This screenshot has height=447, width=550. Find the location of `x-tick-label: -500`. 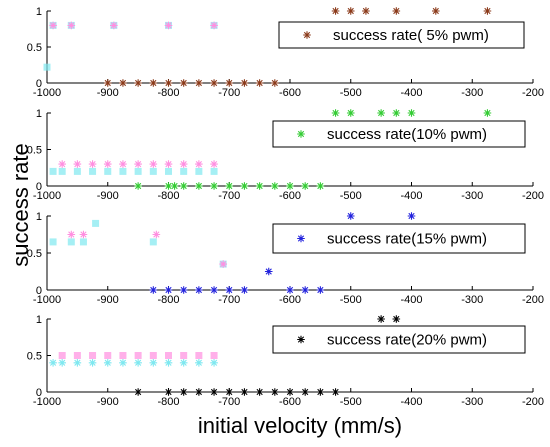

x-tick-label: -500 is located at coordinates (351, 196).